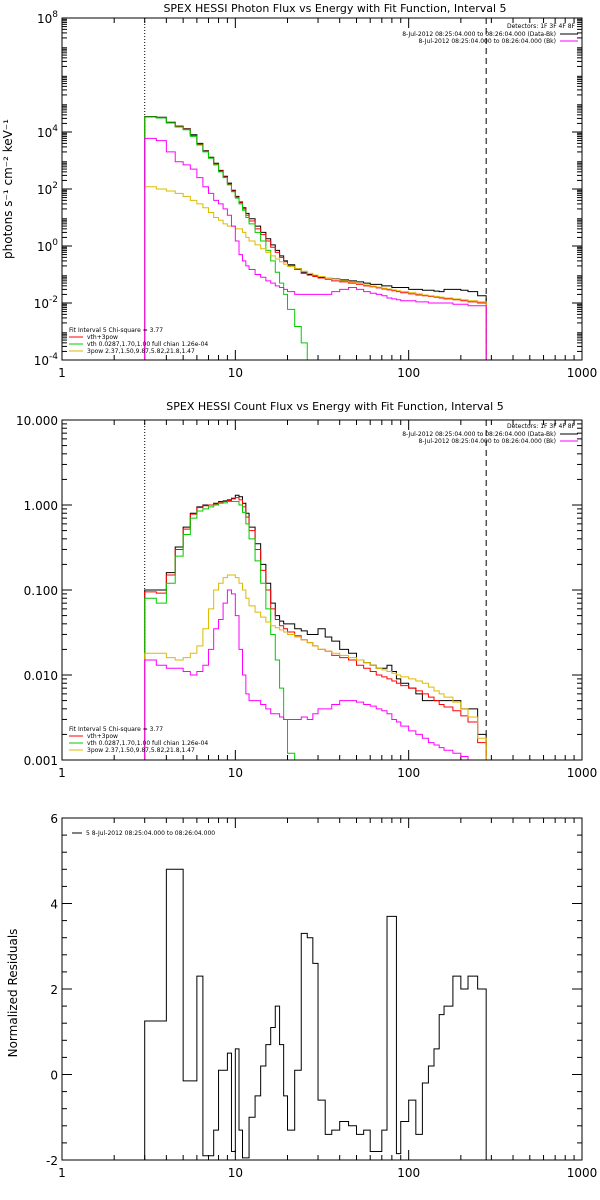  I want to click on photon-x-tick-label: 10, so click(235, 373).